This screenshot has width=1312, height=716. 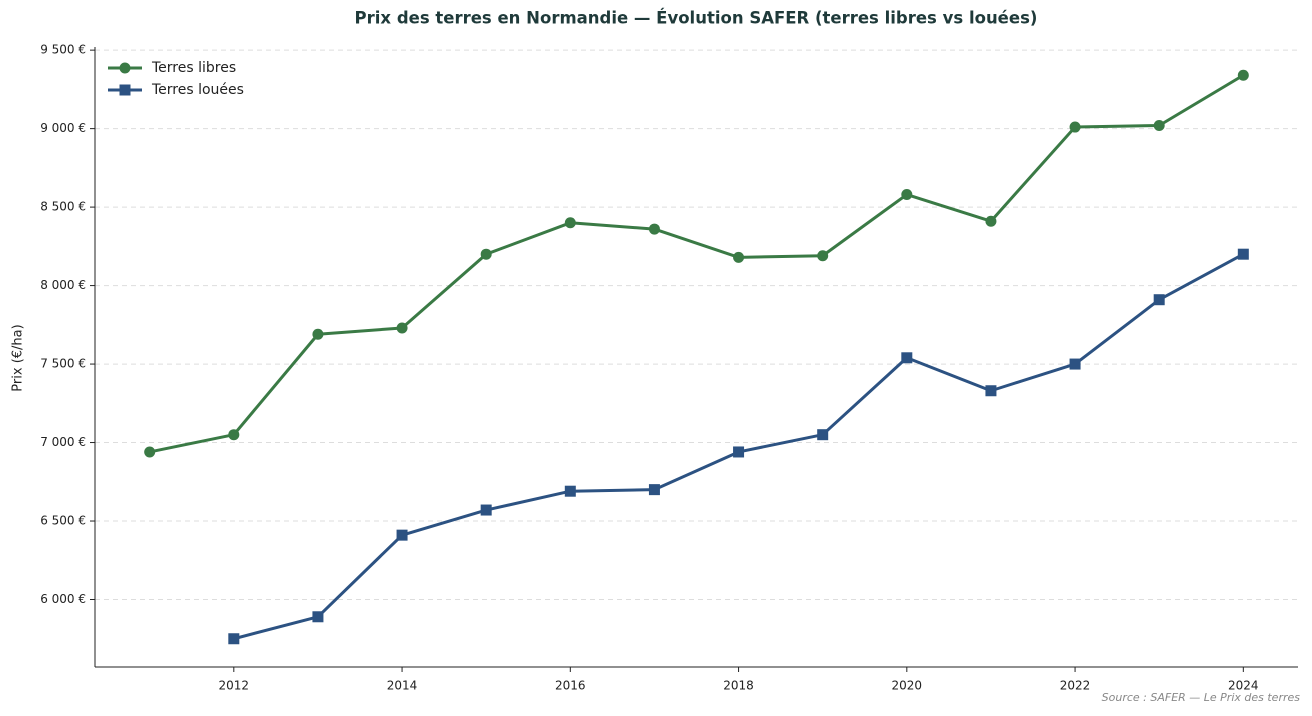 I want to click on x-tick-label: 2020, so click(x=907, y=686).